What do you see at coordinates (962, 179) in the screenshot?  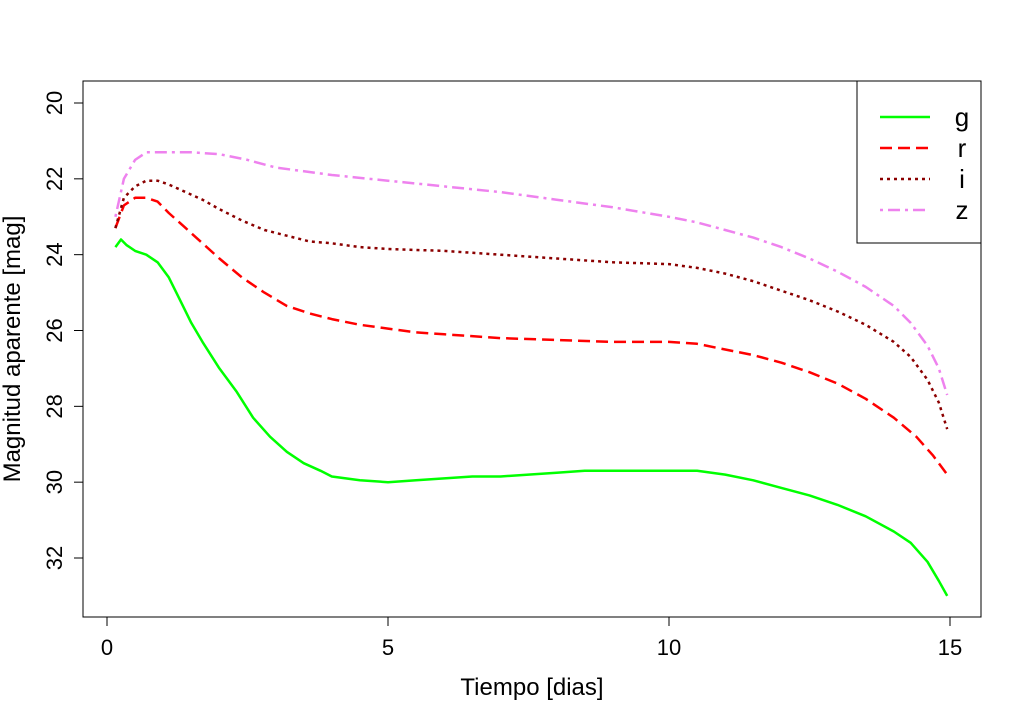 I see `legend-label-i: i` at bounding box center [962, 179].